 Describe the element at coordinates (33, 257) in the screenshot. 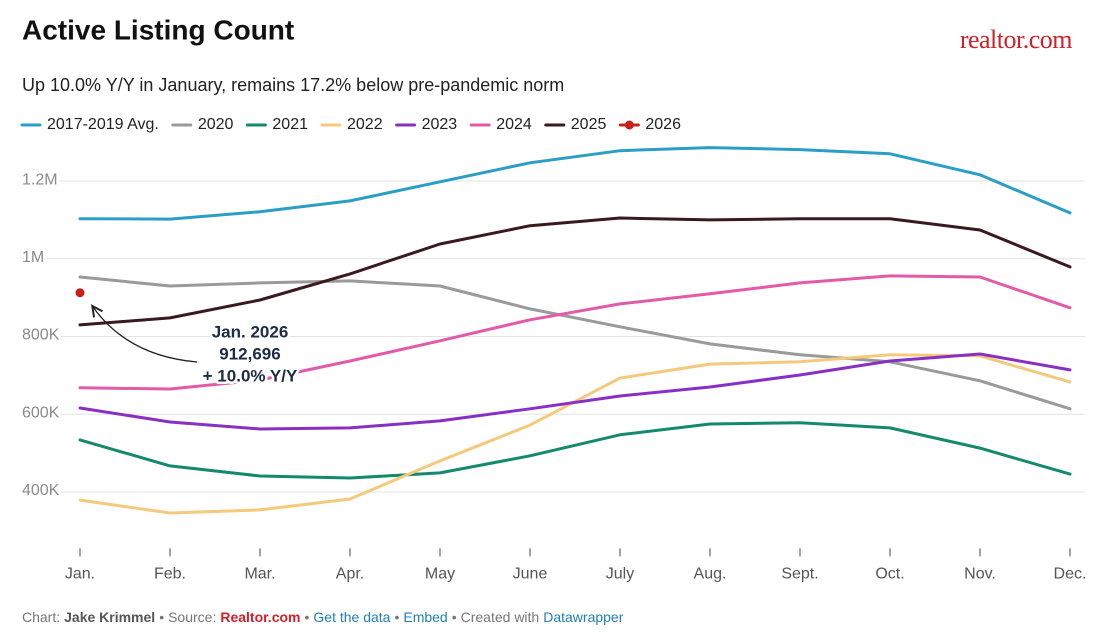

I see `y-tick-label: 1M` at that location.